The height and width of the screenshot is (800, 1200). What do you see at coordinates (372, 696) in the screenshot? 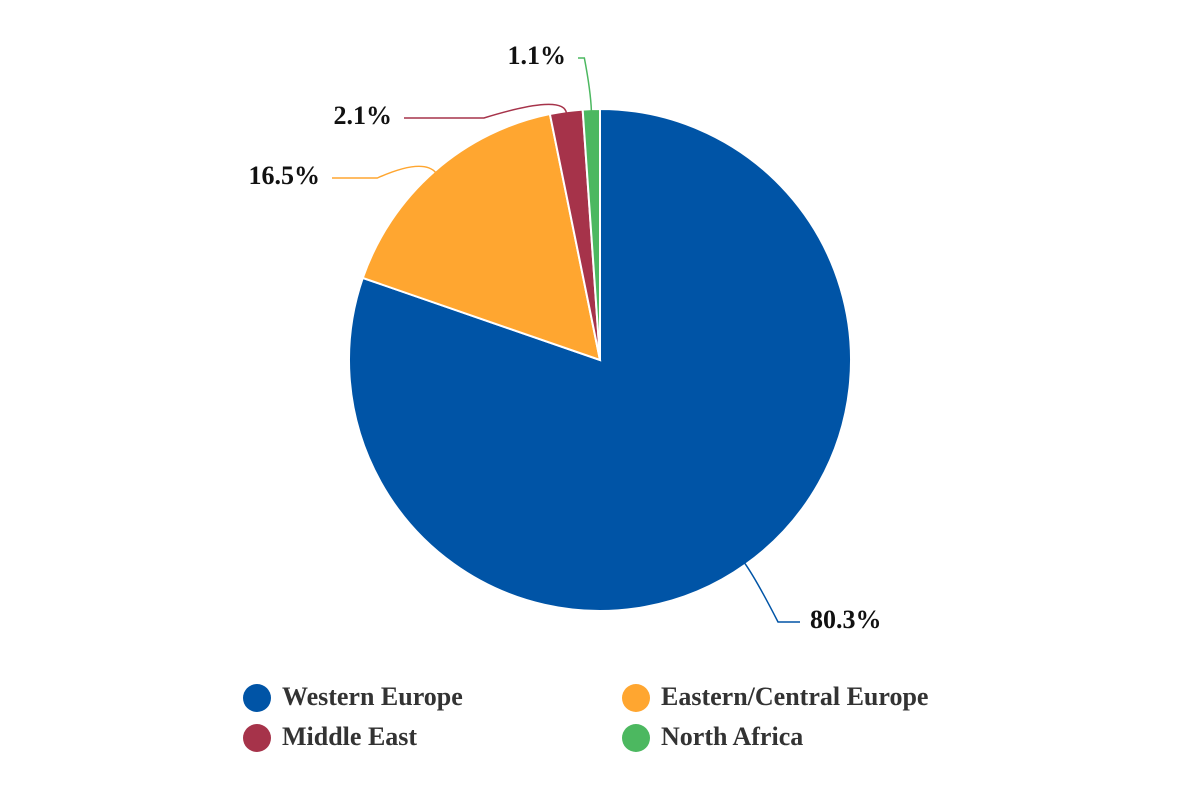
I see `legend-label: Western Europe` at bounding box center [372, 696].